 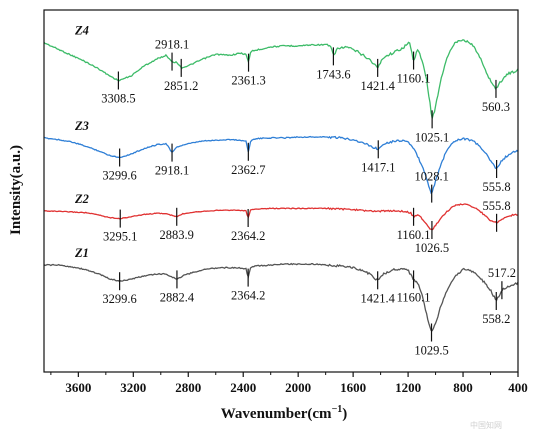 What do you see at coordinates (502, 273) in the screenshot?
I see `peak-label: 517.2` at bounding box center [502, 273].